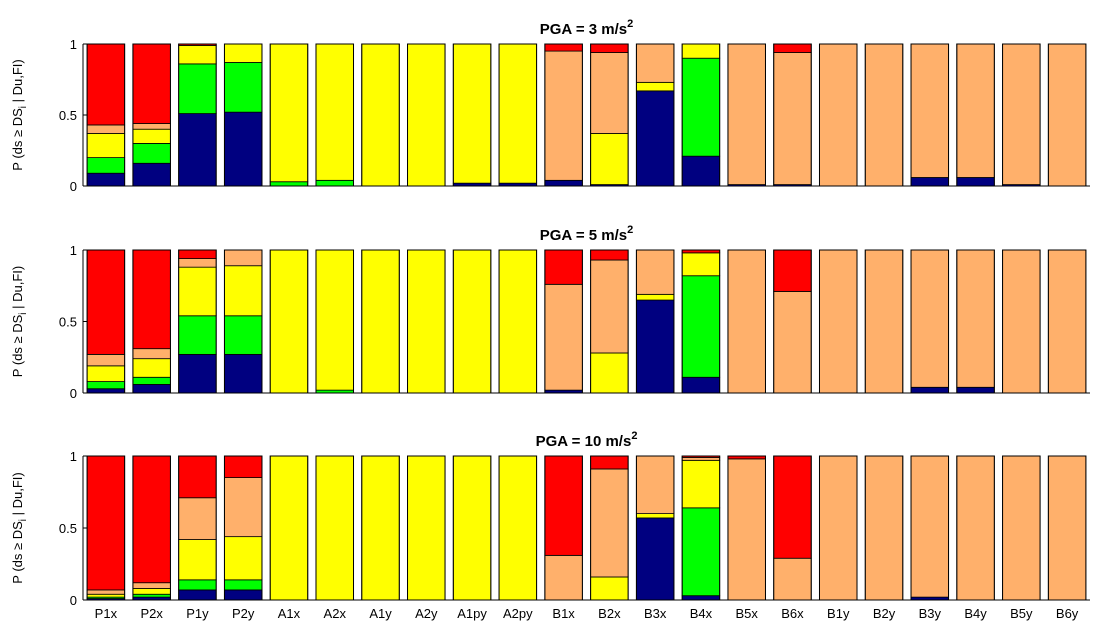 Image resolution: width=1093 pixels, height=628 pixels. Describe the element at coordinates (563, 613) in the screenshot. I see `x-tick-label: B1x` at that location.